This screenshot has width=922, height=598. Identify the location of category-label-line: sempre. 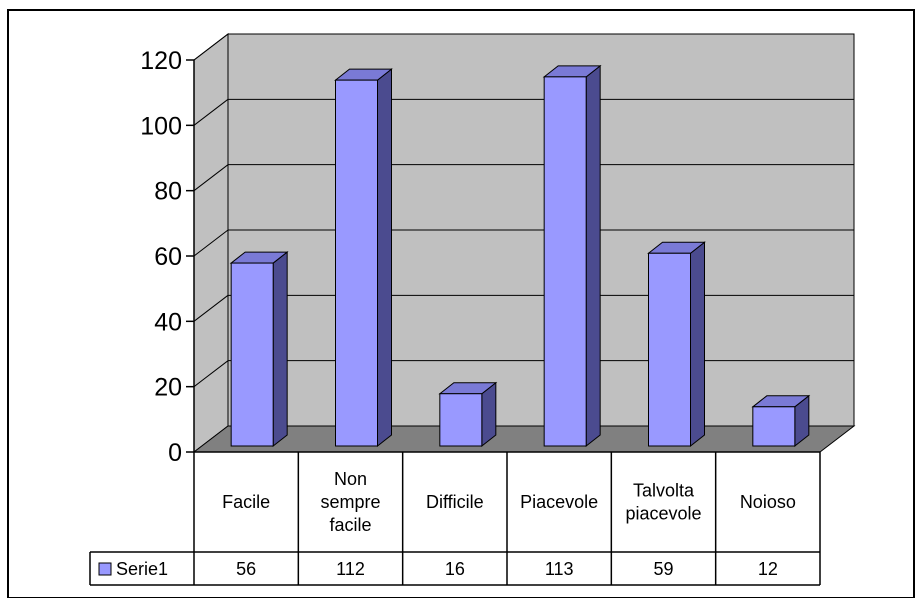
(350, 502).